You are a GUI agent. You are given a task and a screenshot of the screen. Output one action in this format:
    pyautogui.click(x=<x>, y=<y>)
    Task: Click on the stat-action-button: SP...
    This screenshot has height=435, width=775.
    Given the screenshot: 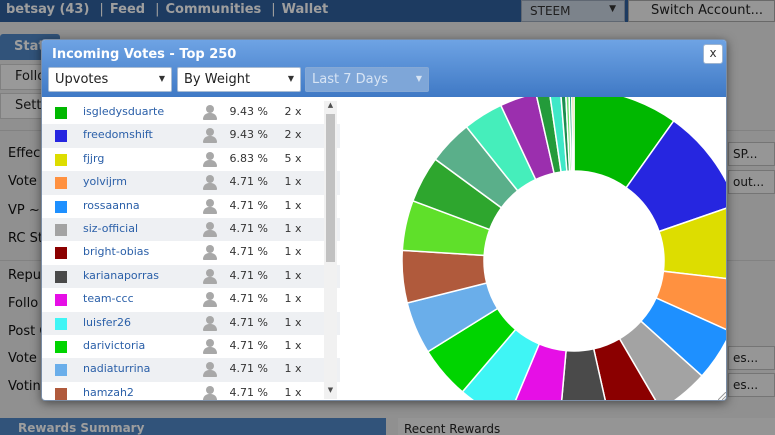 What is the action you would take?
    pyautogui.click(x=751, y=154)
    